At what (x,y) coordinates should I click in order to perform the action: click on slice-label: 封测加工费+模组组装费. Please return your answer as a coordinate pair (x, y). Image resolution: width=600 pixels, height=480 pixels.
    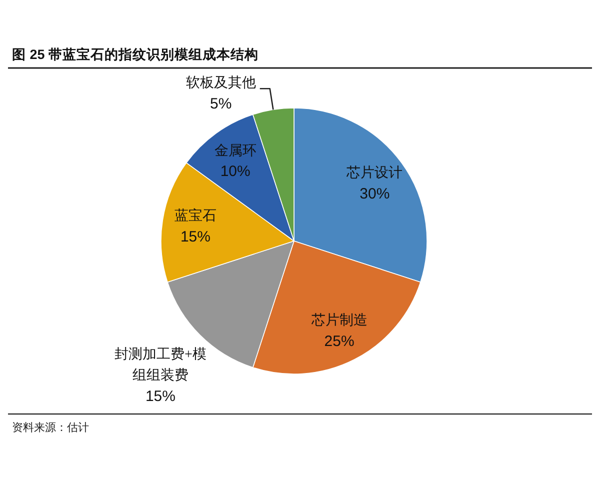
    Looking at the image, I should click on (160, 365).